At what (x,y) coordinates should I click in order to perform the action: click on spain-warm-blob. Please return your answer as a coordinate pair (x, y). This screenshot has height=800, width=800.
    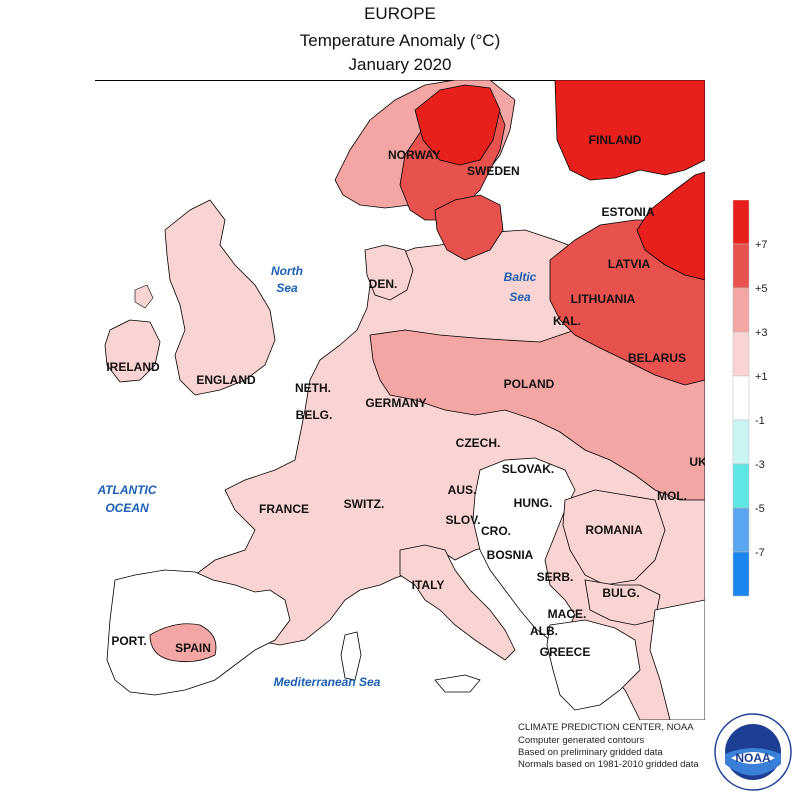
    Looking at the image, I should click on (183, 643).